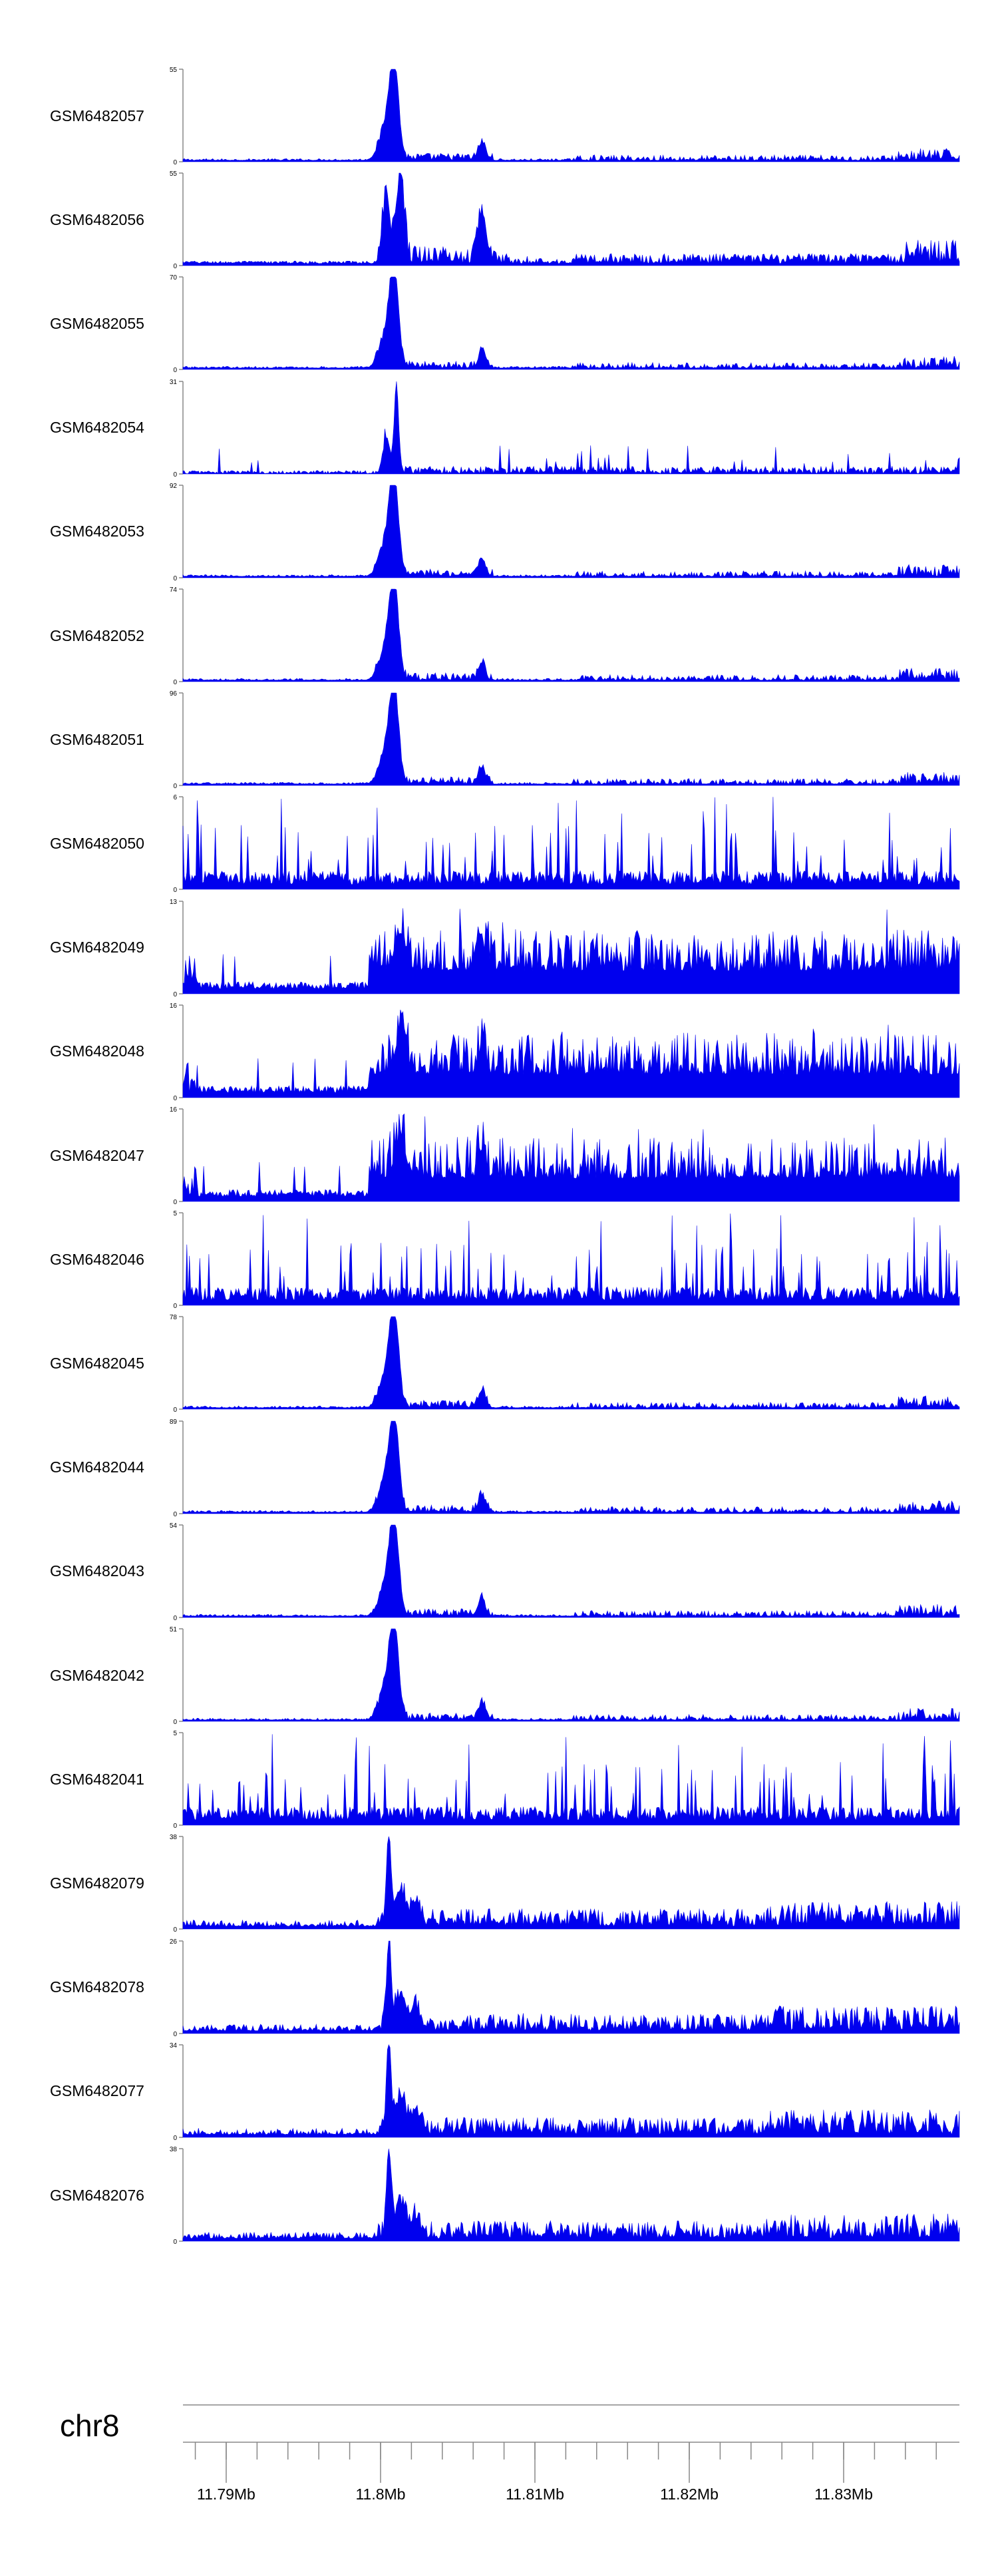 This screenshot has height=2576, width=998. What do you see at coordinates (97, 843) in the screenshot?
I see `track-label: GSM6482050` at bounding box center [97, 843].